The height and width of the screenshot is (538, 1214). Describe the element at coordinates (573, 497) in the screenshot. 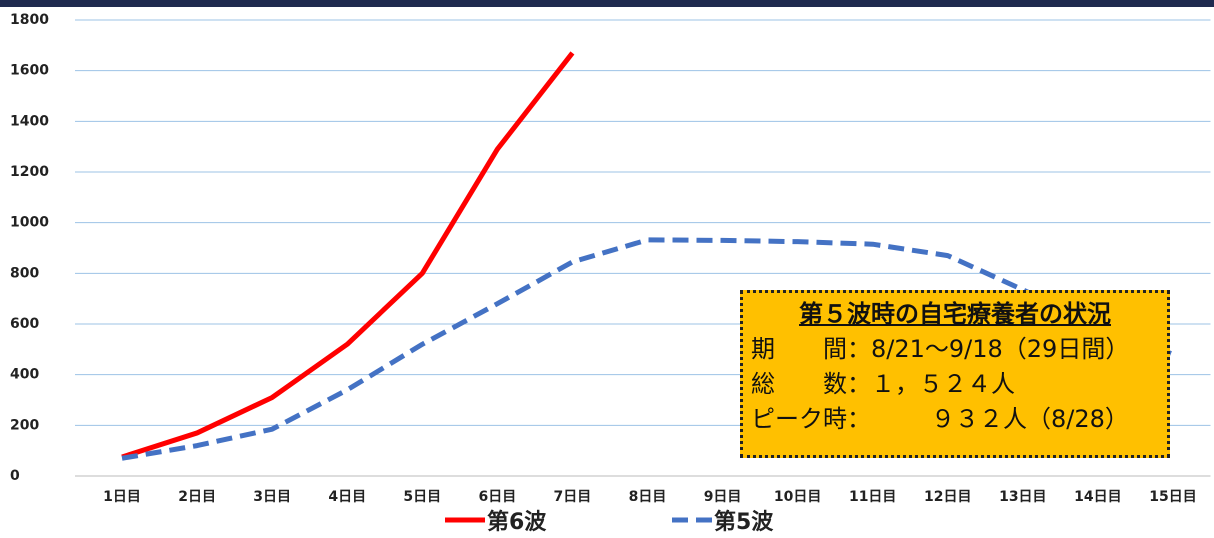

I see `x-tick-label: 7日目` at that location.